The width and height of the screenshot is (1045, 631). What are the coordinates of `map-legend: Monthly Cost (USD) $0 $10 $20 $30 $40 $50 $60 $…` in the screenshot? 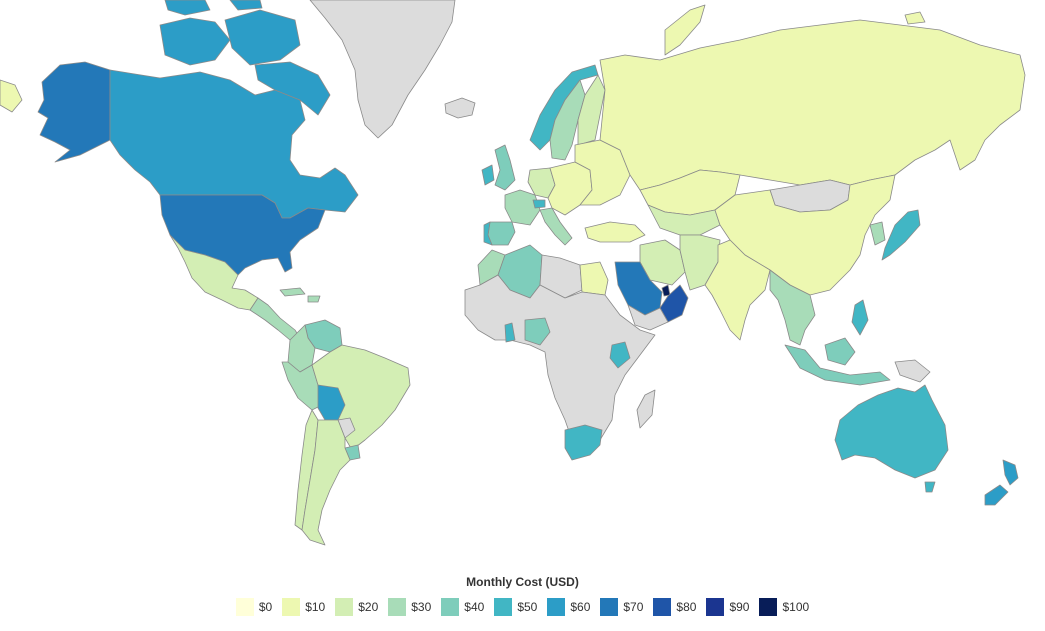 It's located at (522, 600).